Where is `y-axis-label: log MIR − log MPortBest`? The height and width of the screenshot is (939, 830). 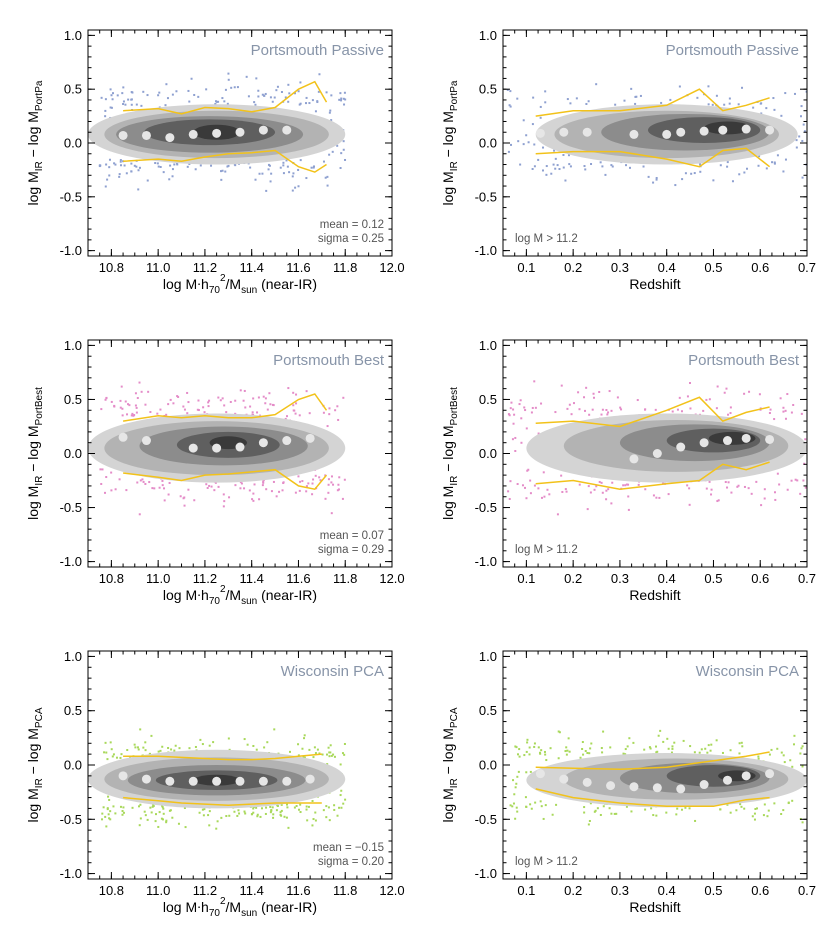 y-axis-label: log MIR − log MPortBest is located at coordinates (450, 453).